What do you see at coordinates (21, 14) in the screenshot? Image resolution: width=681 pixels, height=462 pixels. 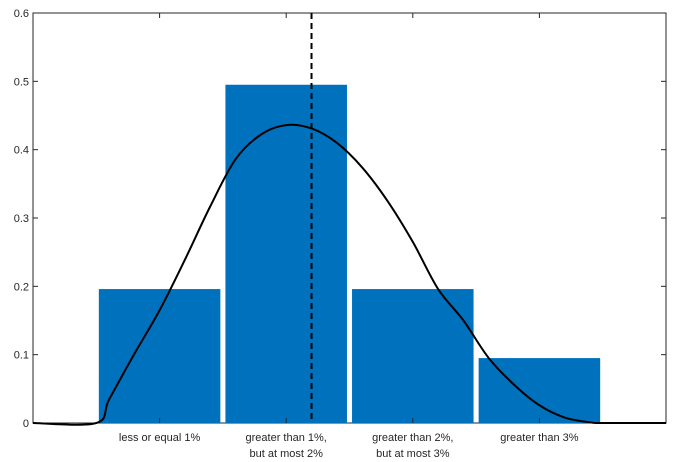 I see `y-tick-label: 0.6` at bounding box center [21, 14].